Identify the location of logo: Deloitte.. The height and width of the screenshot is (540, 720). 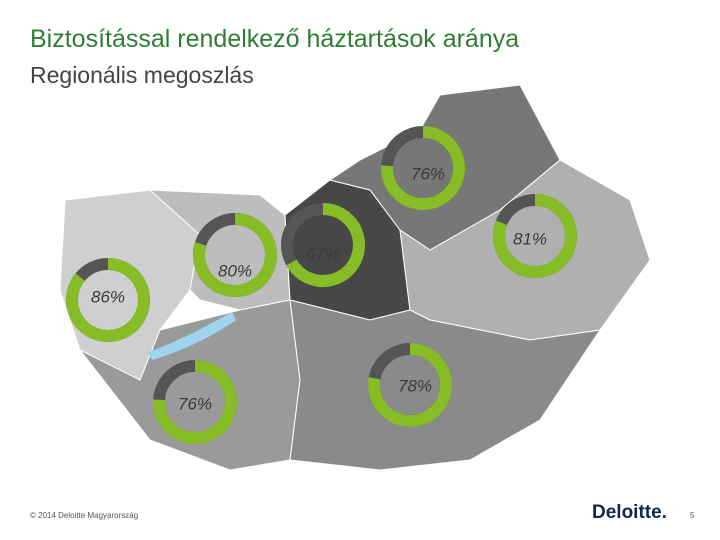
(629, 512).